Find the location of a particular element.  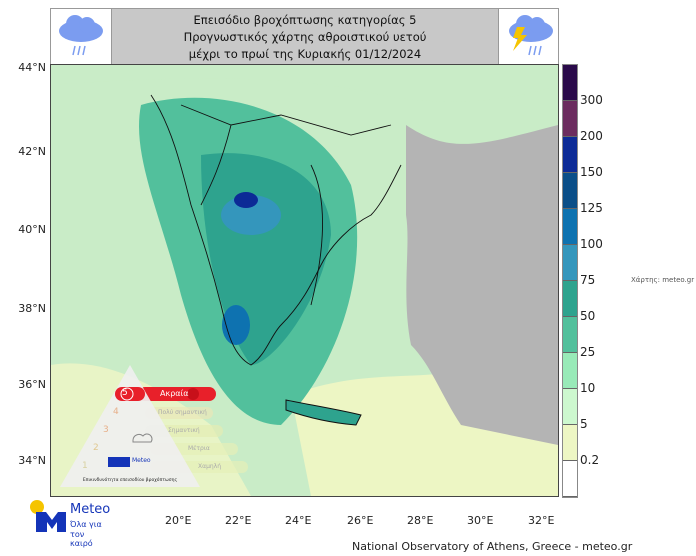

colorbar-label: 100 is located at coordinates (591, 244).